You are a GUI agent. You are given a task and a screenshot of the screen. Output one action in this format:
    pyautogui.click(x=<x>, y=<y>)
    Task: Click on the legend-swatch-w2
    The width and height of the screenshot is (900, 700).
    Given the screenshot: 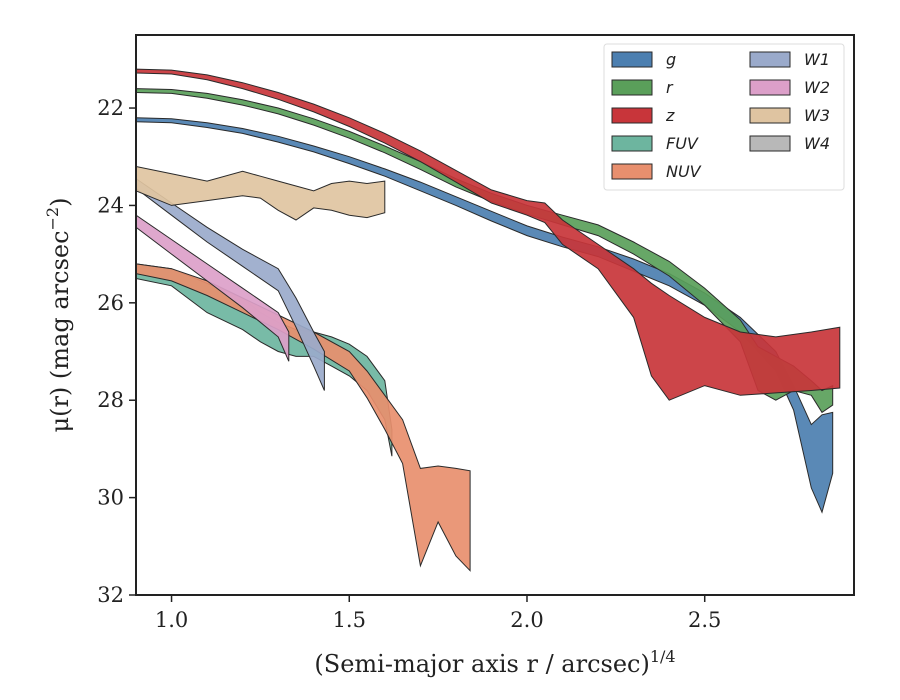 What is the action you would take?
    pyautogui.click(x=770, y=87)
    